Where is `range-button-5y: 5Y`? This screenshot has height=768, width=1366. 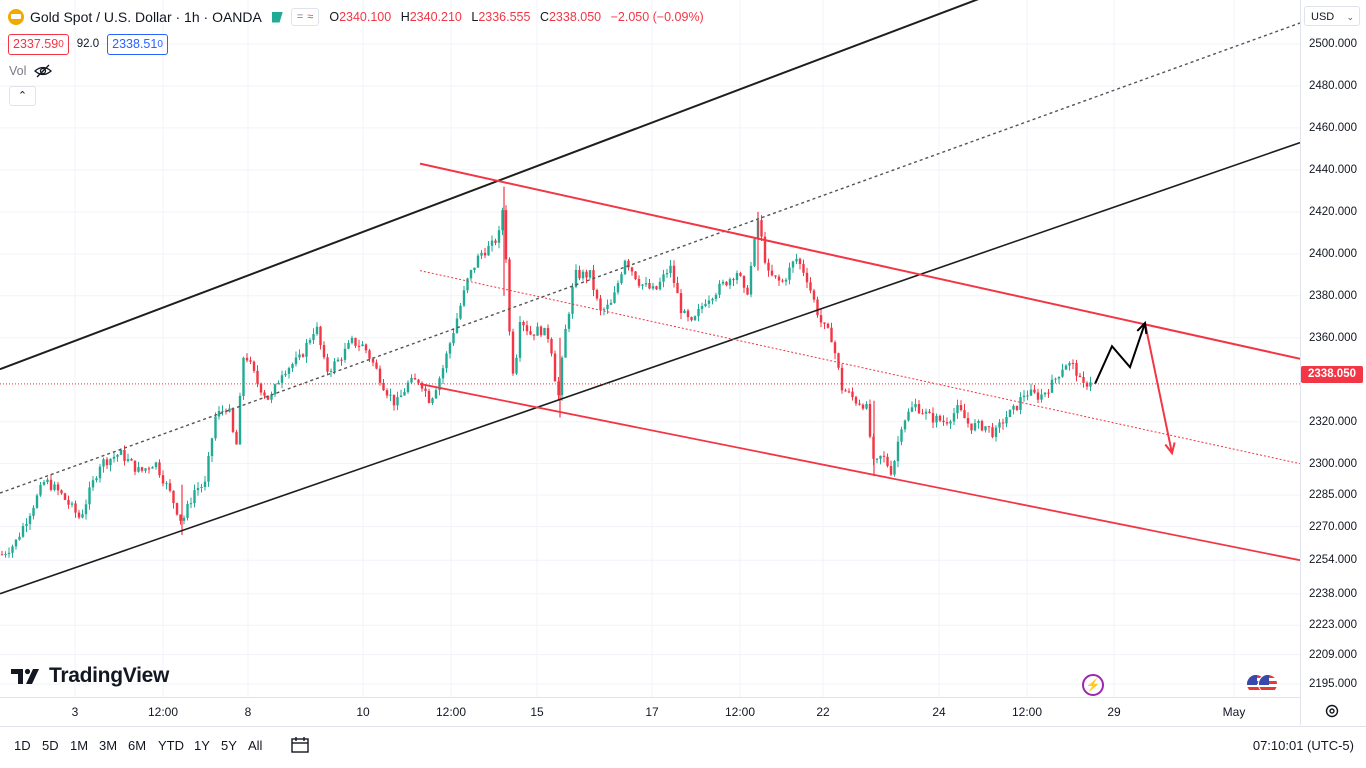 range-button-5y: 5Y is located at coordinates (229, 745).